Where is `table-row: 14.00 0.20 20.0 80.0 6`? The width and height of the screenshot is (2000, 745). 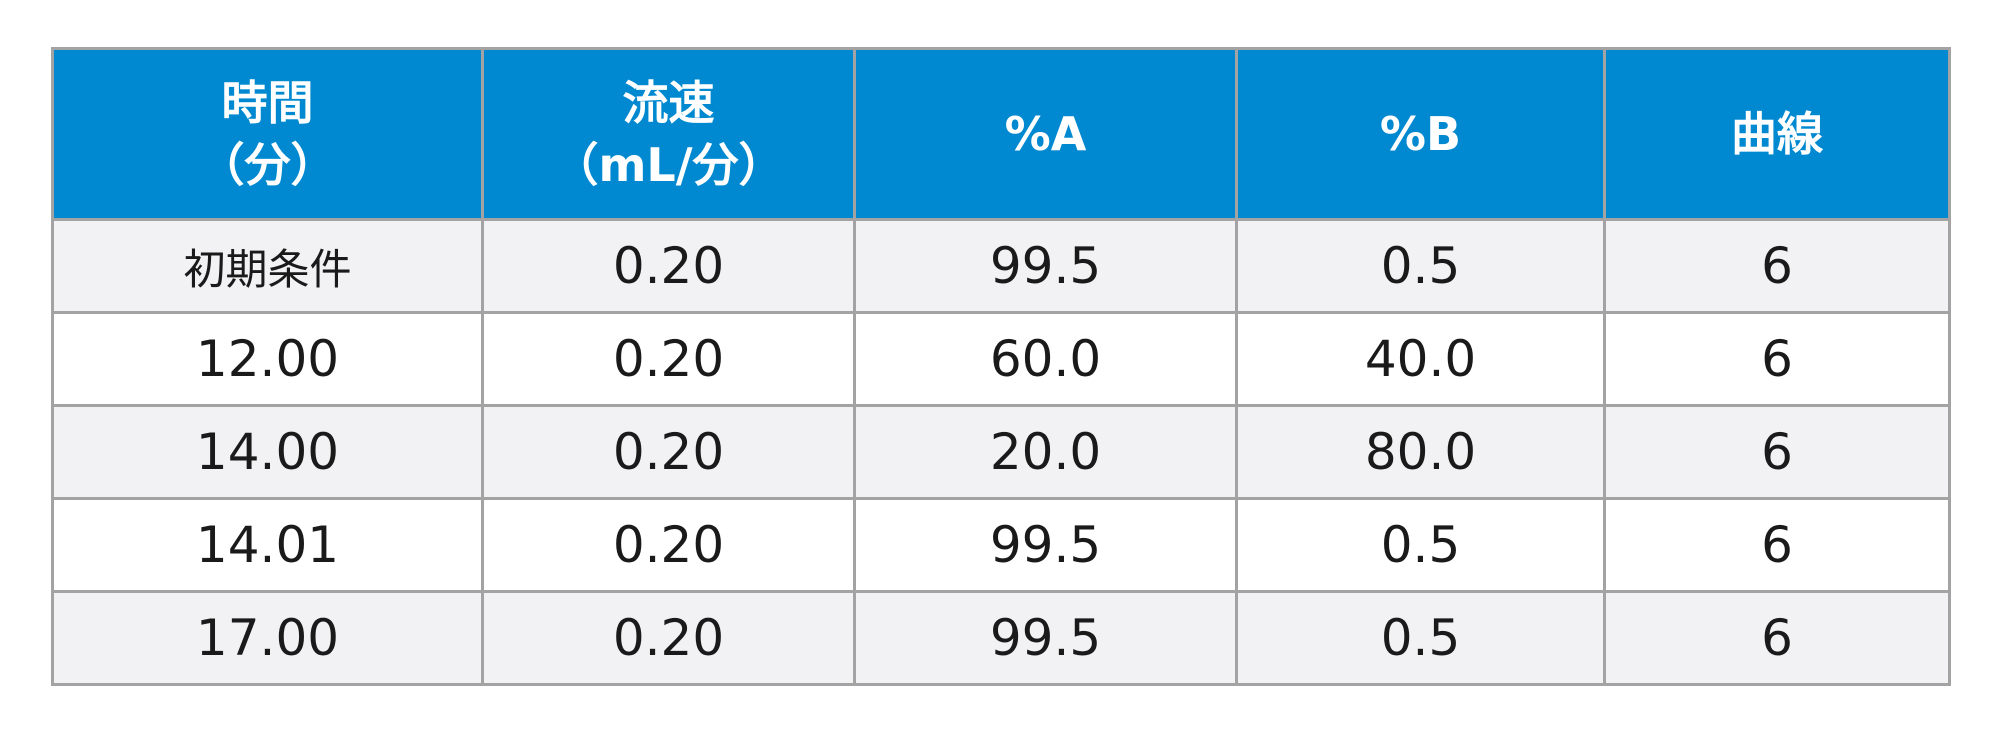 table-row: 14.00 0.20 20.0 80.0 6 is located at coordinates (1001, 452).